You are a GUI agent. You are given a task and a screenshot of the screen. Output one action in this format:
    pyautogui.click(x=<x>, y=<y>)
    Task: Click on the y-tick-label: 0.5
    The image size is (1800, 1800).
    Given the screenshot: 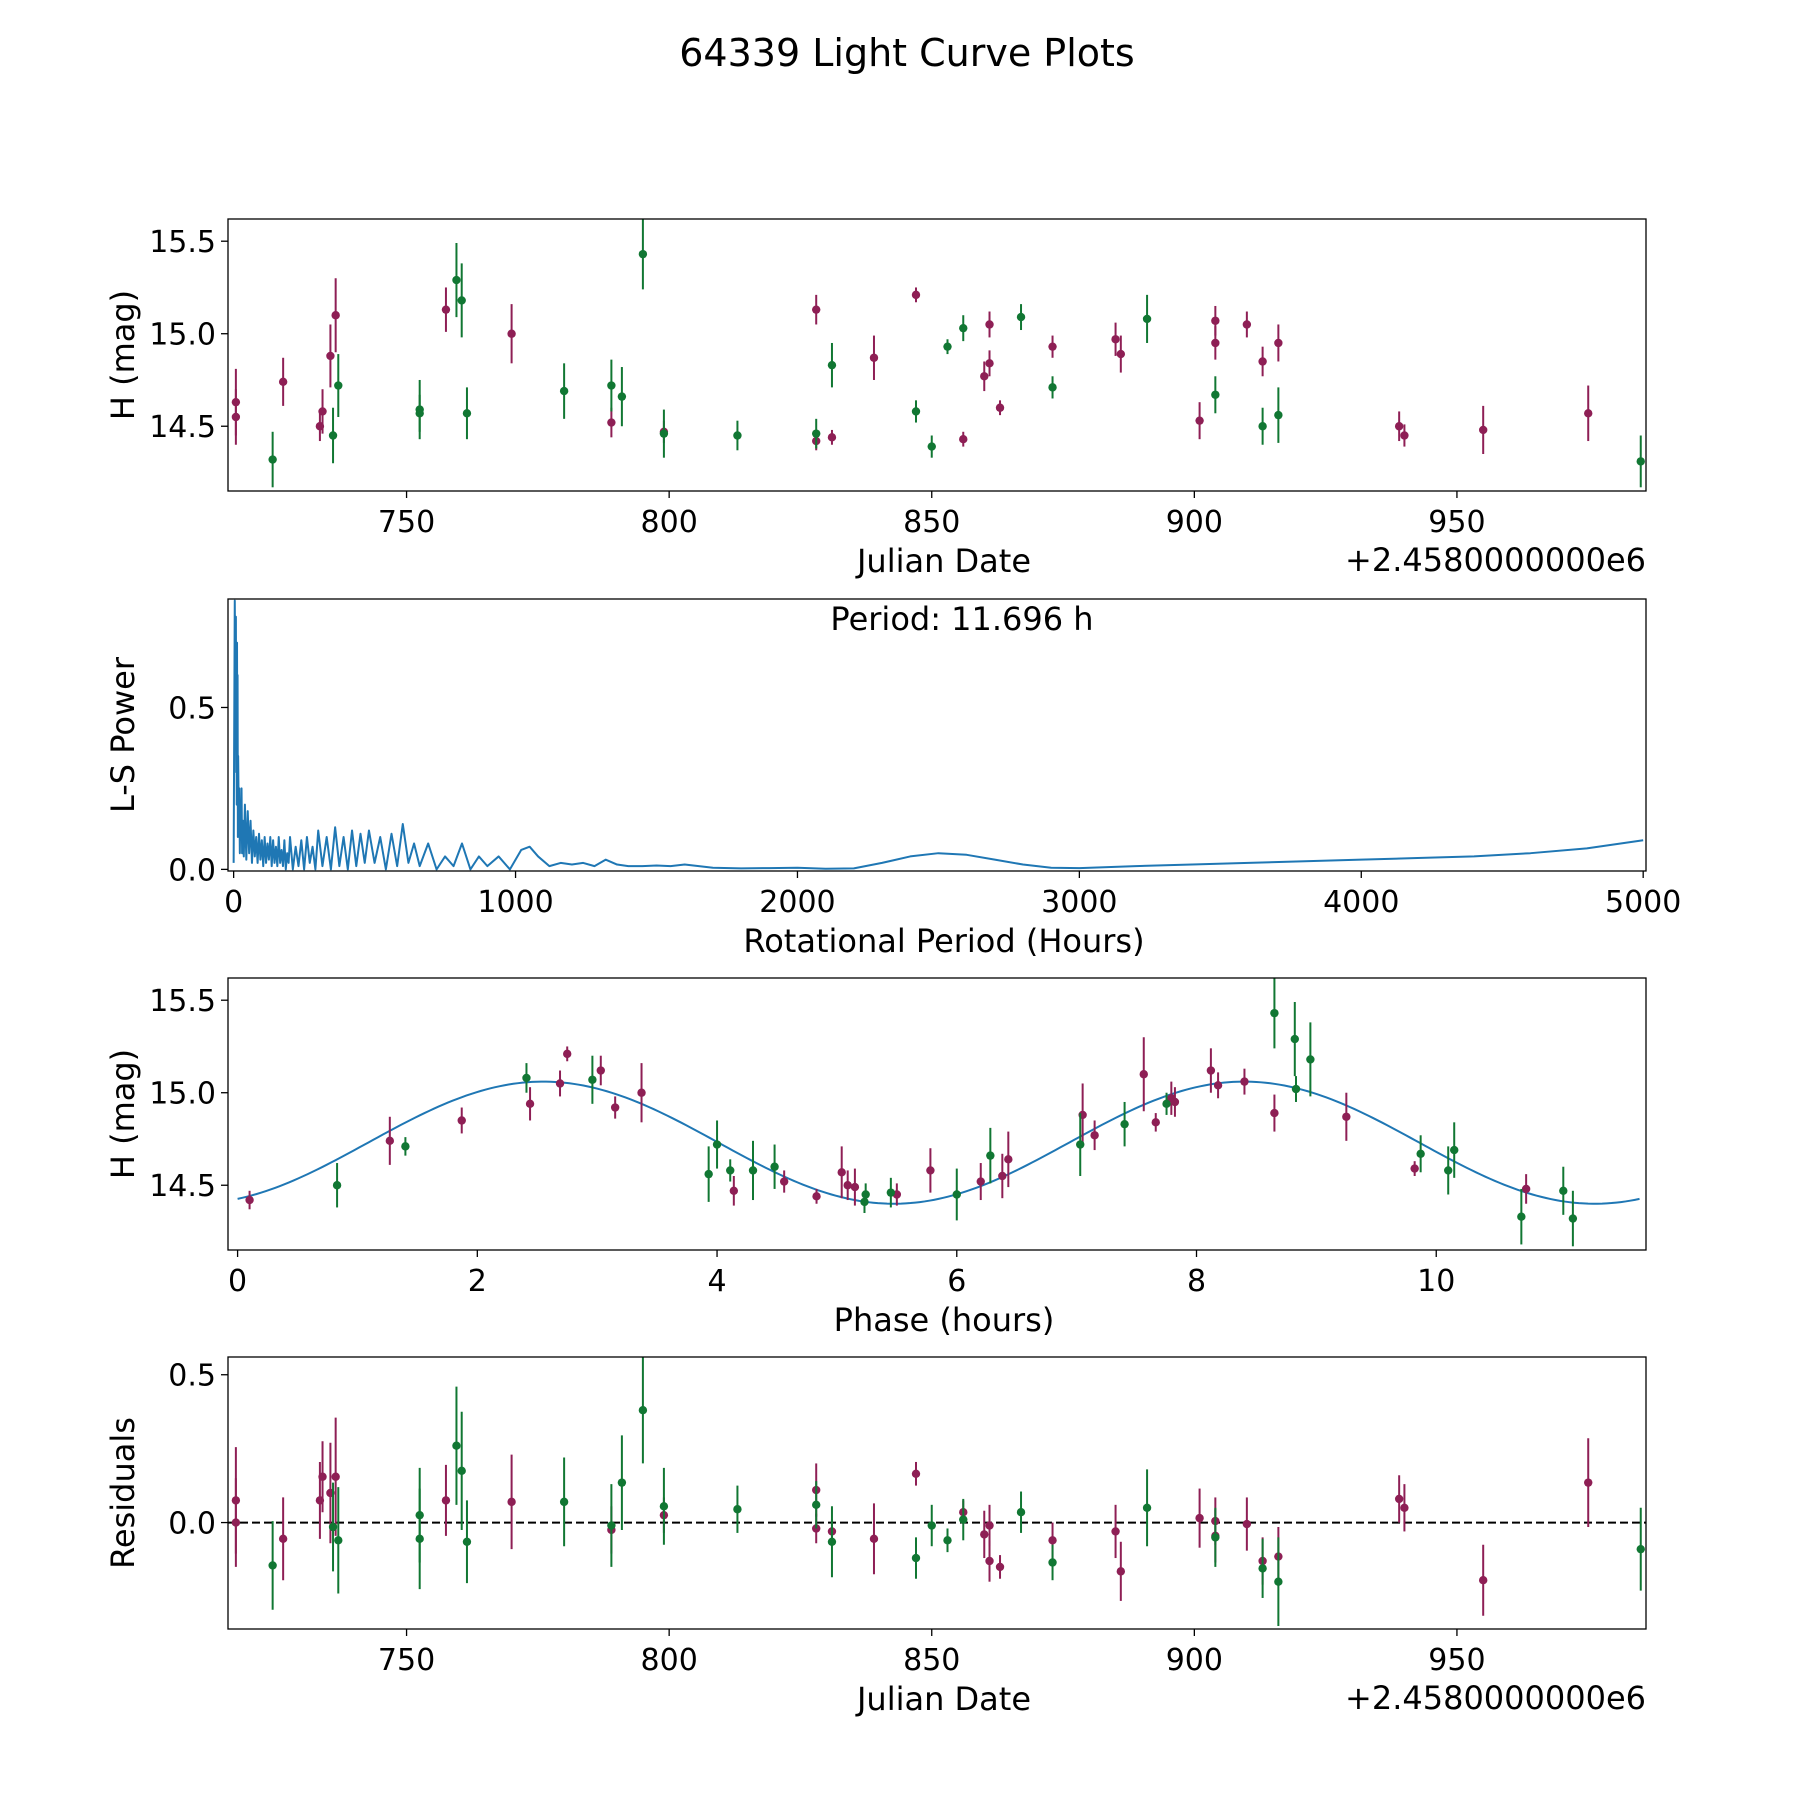 What is the action you would take?
    pyautogui.click(x=192, y=1376)
    